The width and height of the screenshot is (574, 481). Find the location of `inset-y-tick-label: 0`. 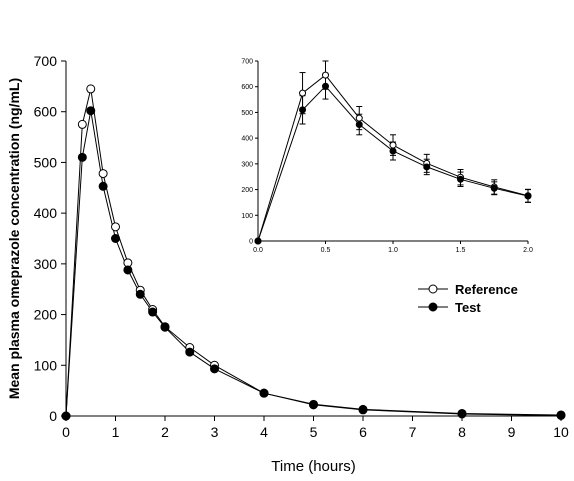

inset-y-tick-label: 0 is located at coordinates (251, 242).